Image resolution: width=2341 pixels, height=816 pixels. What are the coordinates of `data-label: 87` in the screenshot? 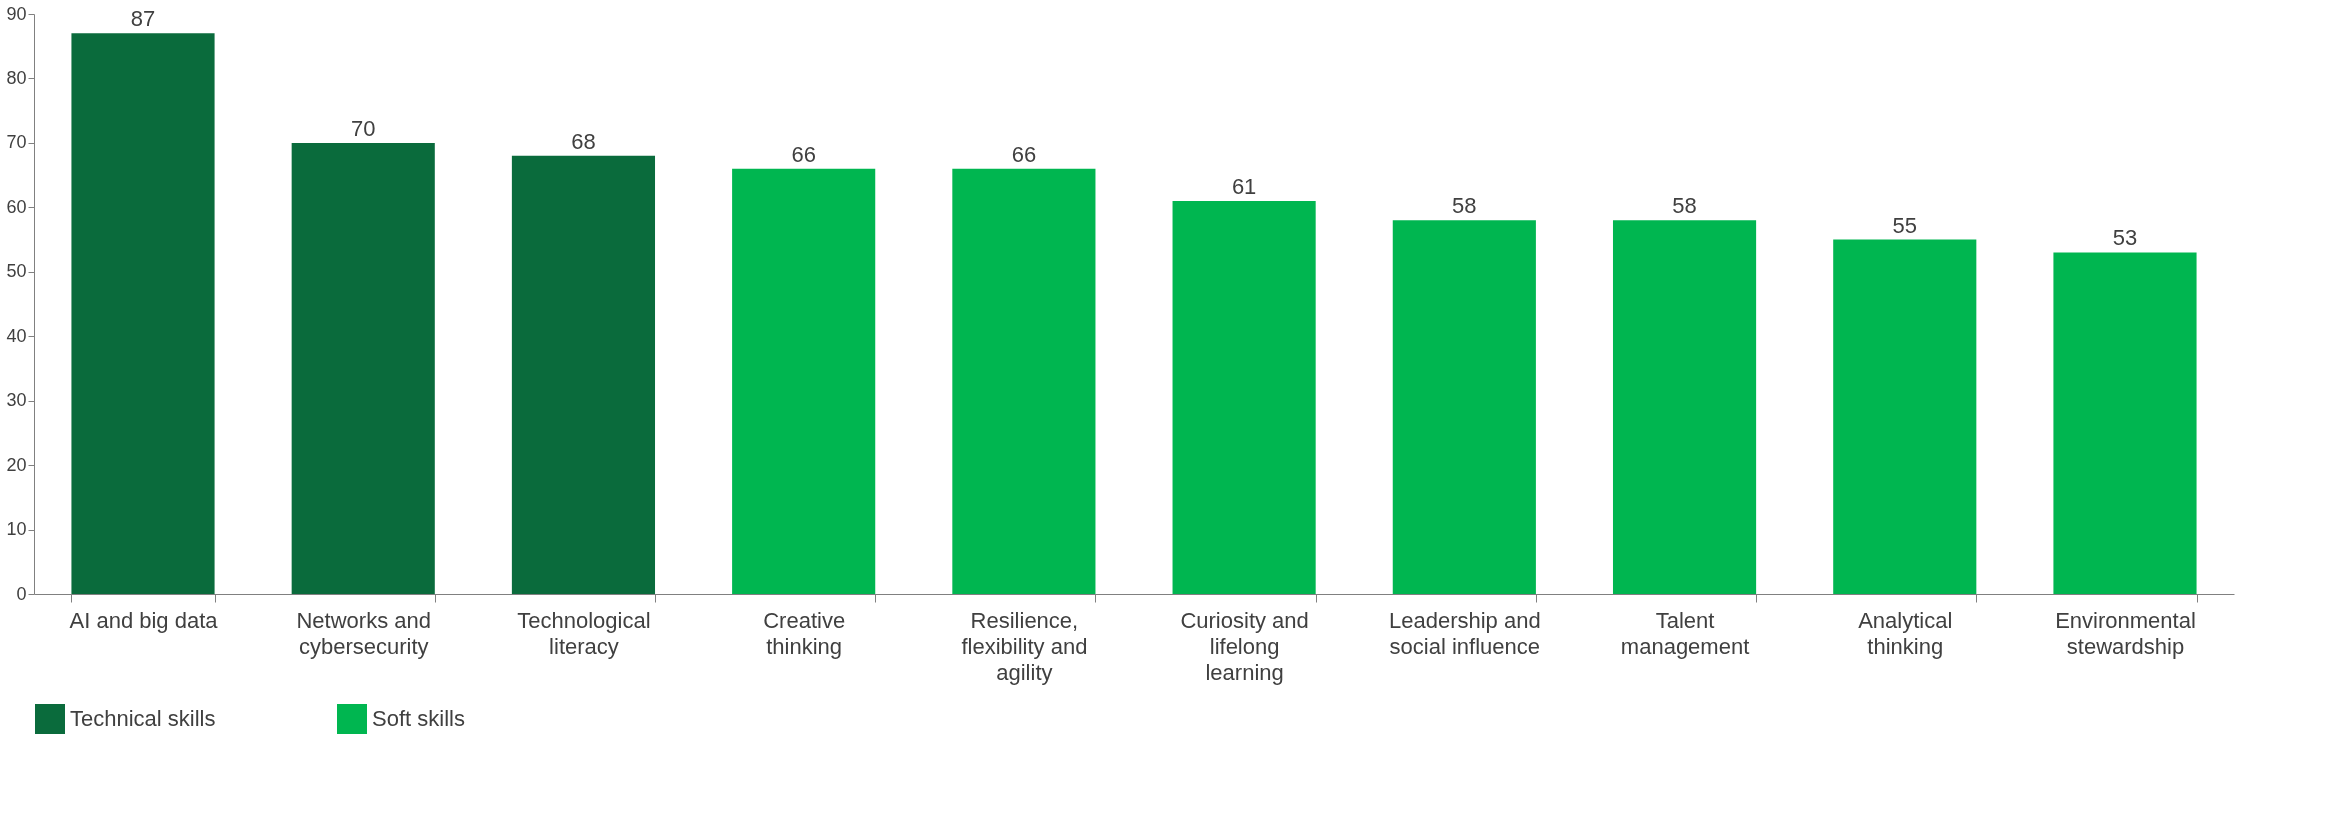 It's located at (143, 19).